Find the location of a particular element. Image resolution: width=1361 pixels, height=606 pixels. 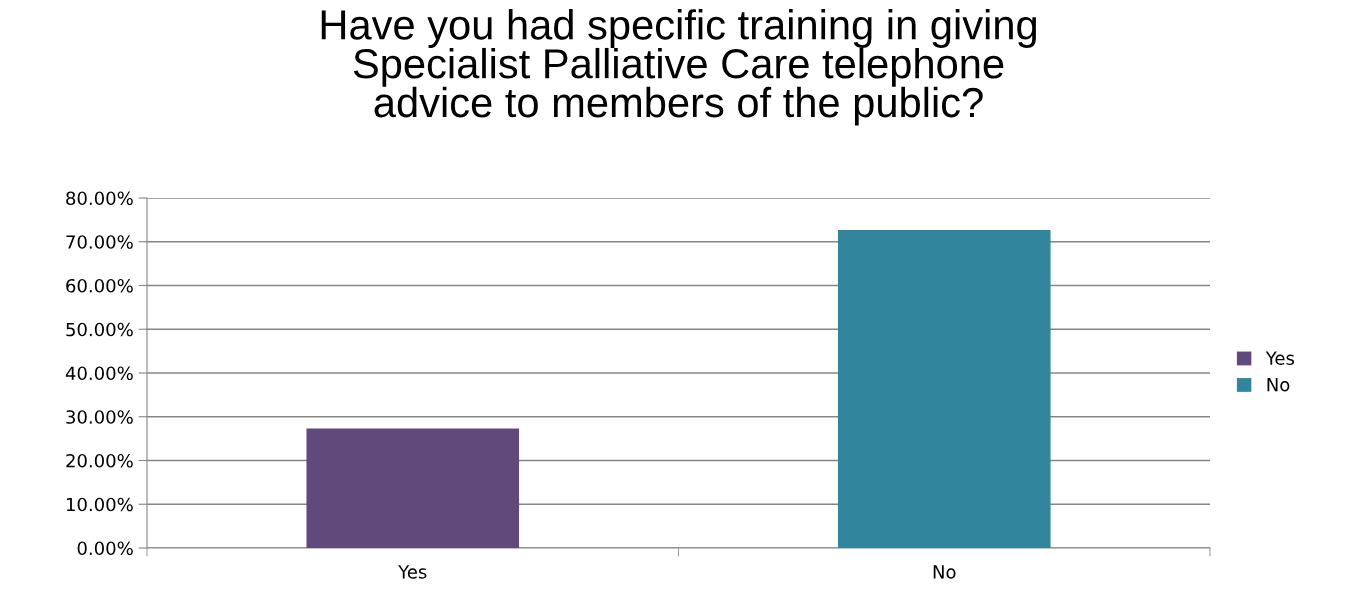

y-tick-label: 50.00% is located at coordinates (99, 329).